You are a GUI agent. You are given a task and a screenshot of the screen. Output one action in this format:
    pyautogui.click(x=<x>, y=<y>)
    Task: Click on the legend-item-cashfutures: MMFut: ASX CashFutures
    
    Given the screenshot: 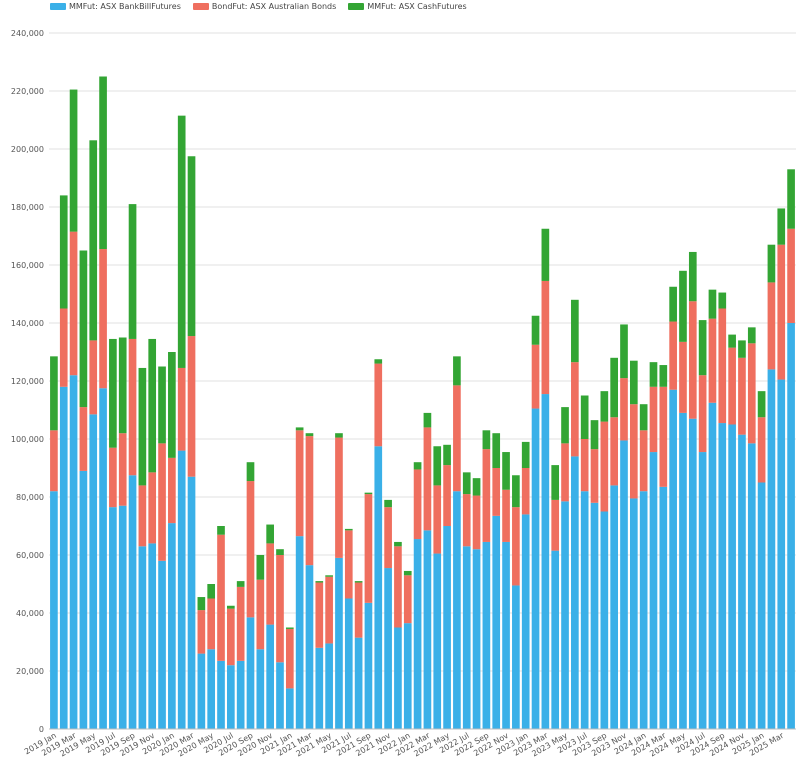 What is the action you would take?
    pyautogui.click(x=407, y=6)
    